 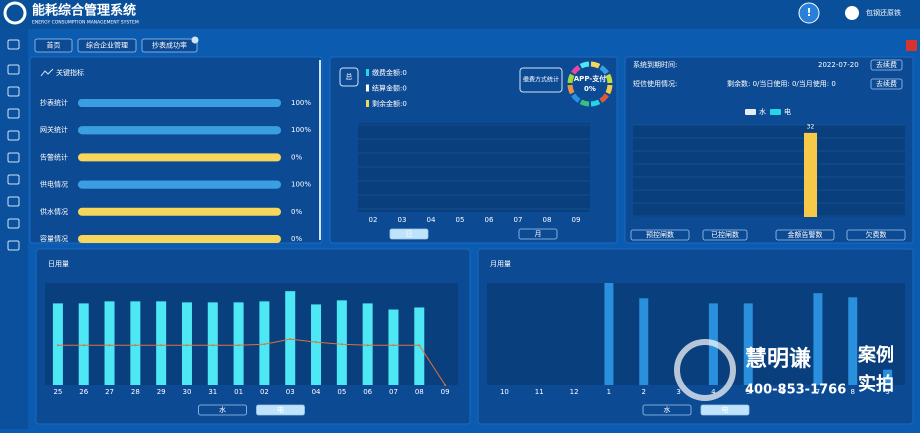 I want to click on bar-value: 32, so click(x=811, y=126).